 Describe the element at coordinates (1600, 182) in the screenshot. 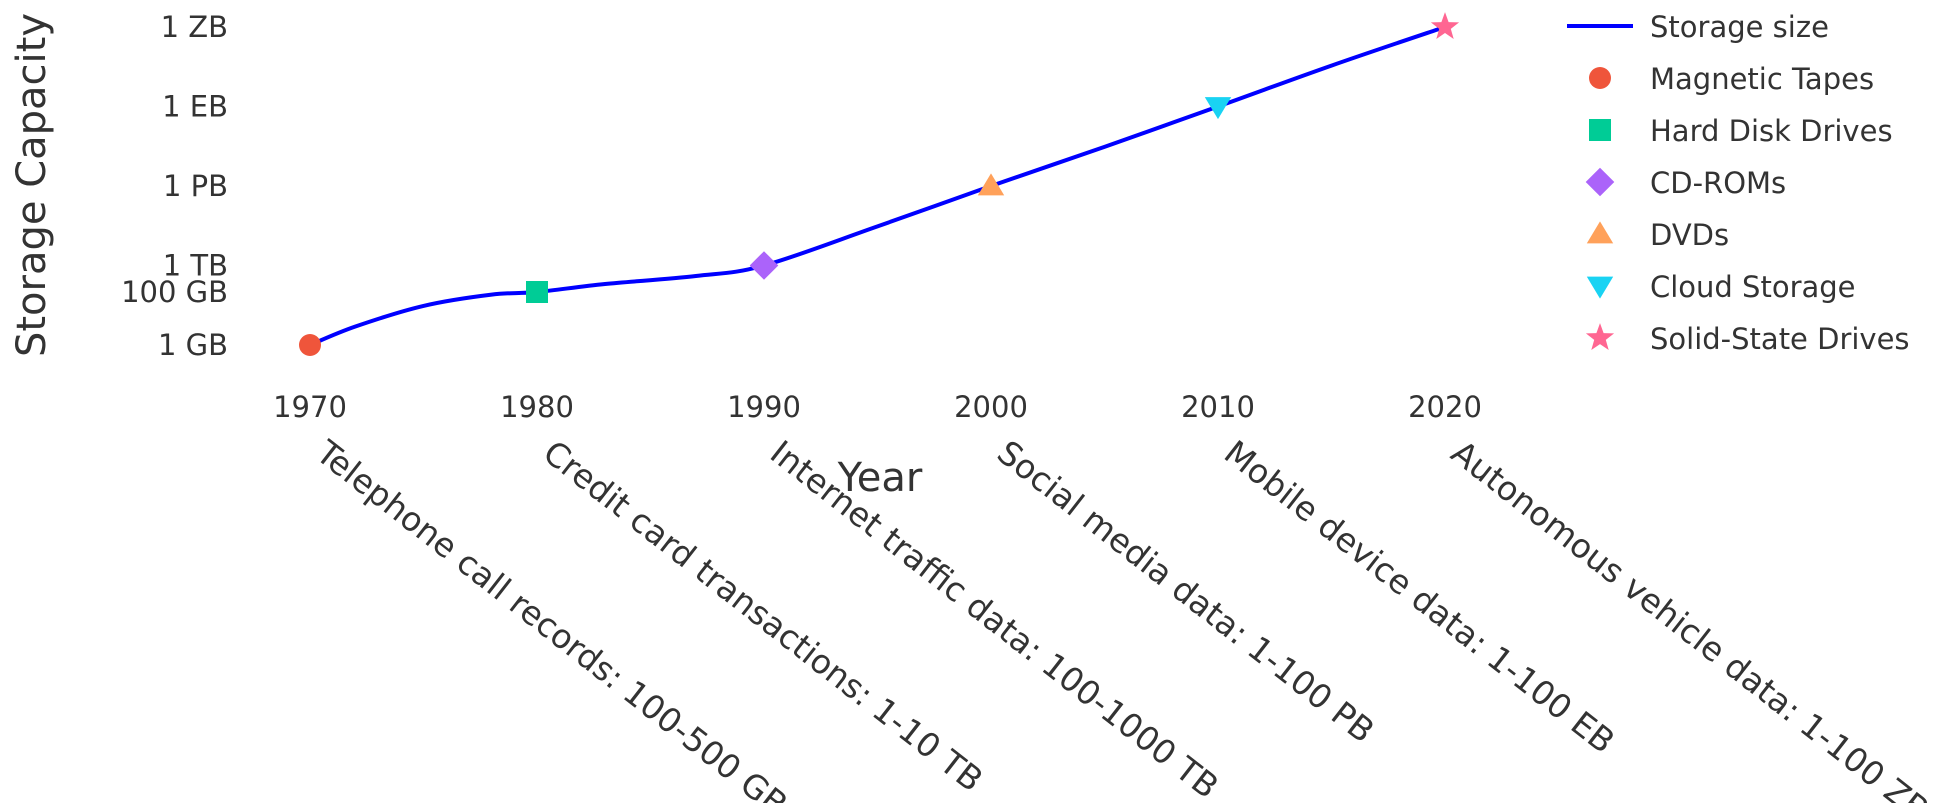

I see `legend-swatch-cd-roms` at that location.